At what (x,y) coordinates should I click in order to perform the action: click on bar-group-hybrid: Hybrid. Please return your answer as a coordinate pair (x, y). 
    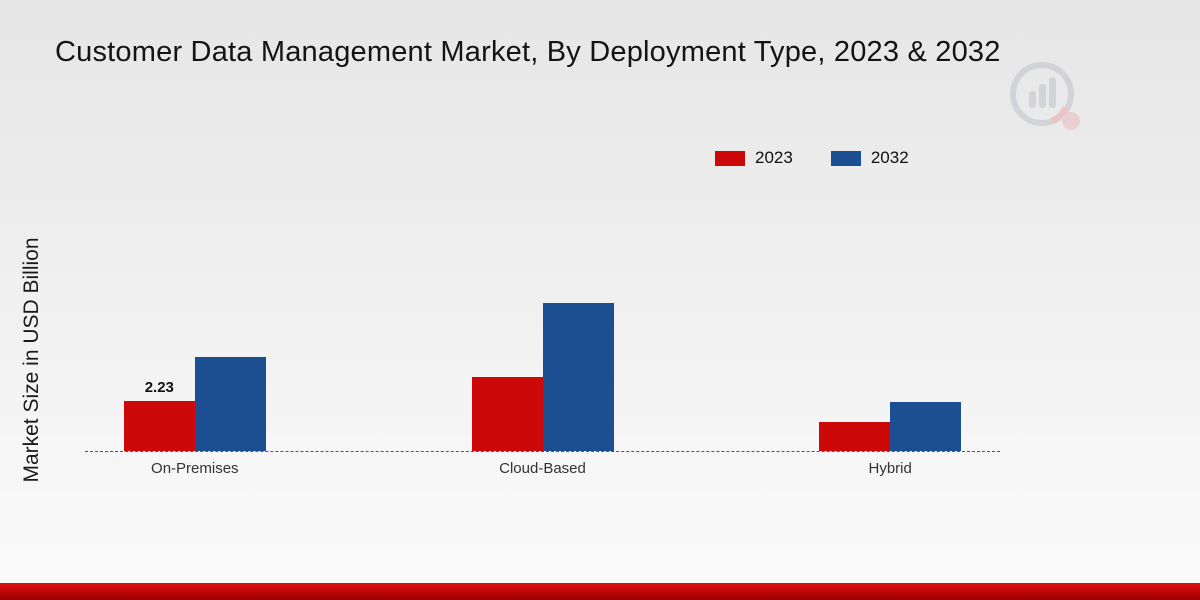
    Looking at the image, I should click on (890, 439).